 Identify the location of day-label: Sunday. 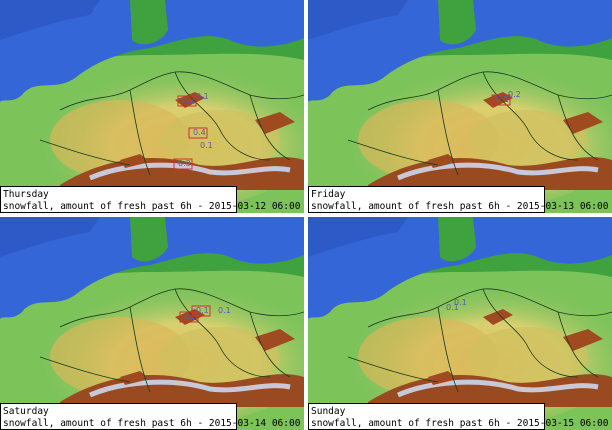
(328, 411).